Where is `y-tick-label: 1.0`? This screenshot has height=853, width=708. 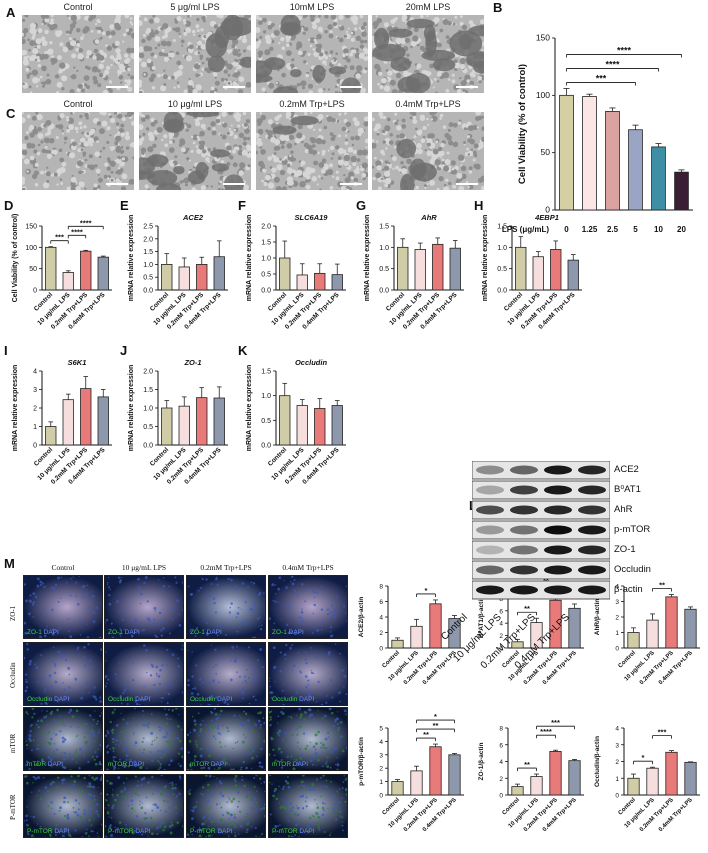 y-tick-label: 1.0 is located at coordinates (148, 265).